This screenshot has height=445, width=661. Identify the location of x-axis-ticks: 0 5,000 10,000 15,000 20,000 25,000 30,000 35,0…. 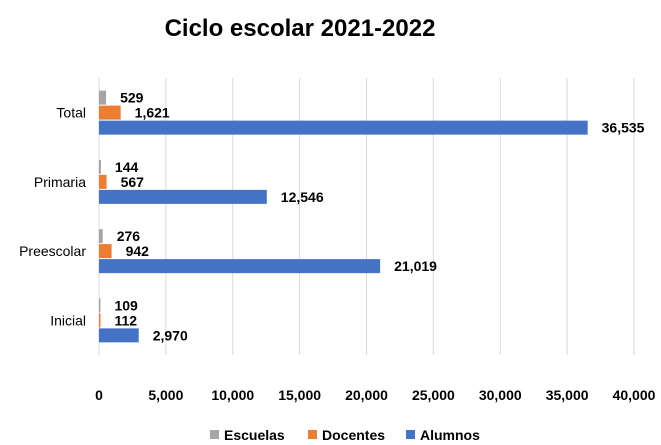
(375, 395).